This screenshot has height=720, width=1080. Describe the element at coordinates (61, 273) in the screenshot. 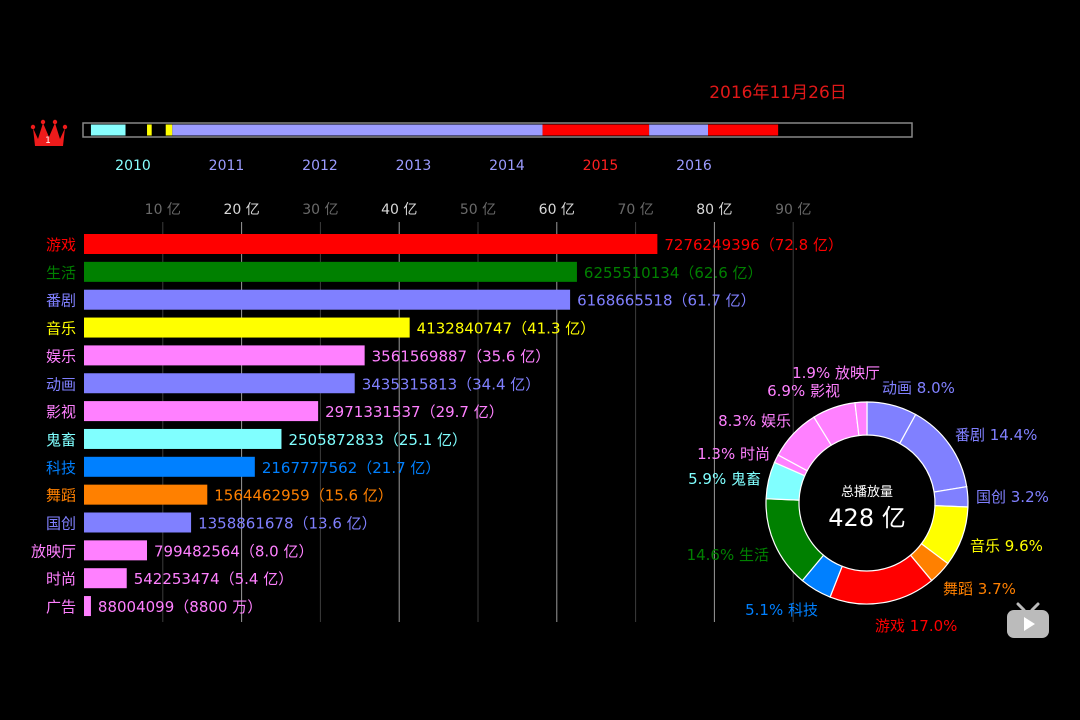

I see `bar-category-label: 生活` at that location.